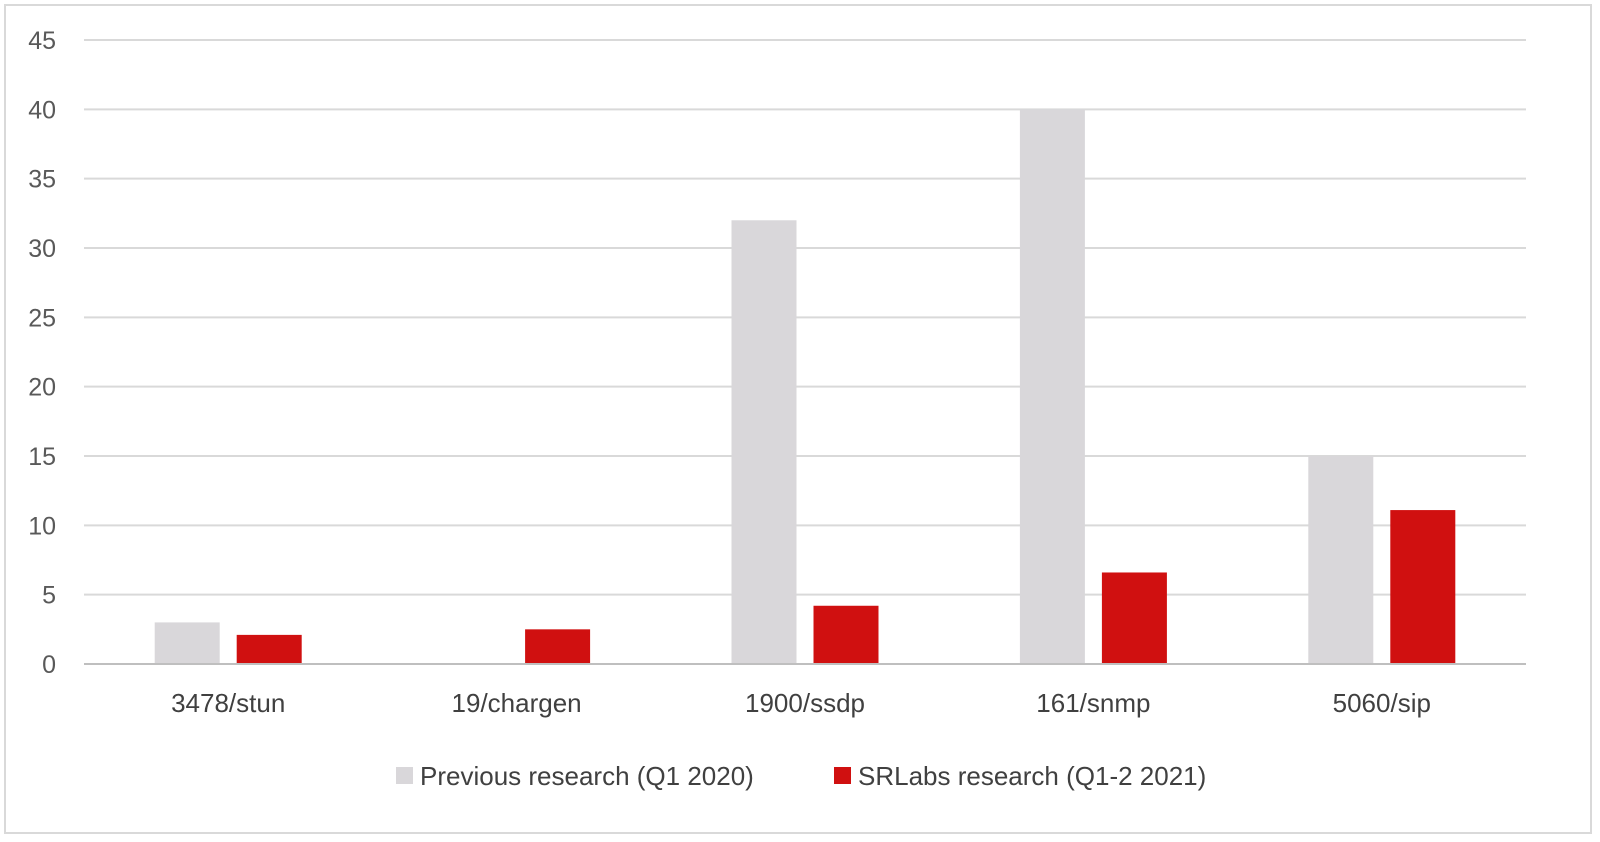 The image size is (1600, 842). I want to click on x-category-label: 161/snmp, so click(1093, 703).